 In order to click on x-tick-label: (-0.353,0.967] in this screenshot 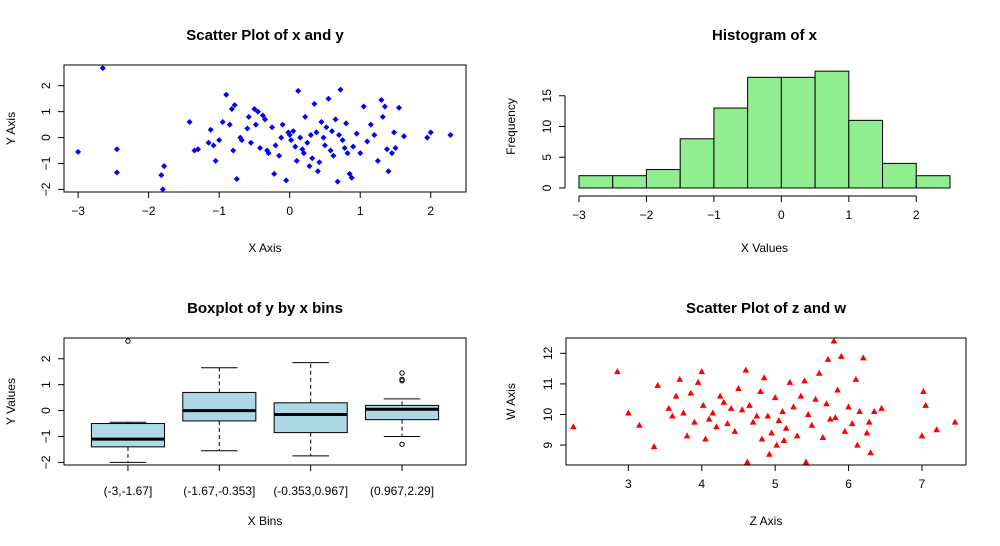, I will do `click(310, 491)`.